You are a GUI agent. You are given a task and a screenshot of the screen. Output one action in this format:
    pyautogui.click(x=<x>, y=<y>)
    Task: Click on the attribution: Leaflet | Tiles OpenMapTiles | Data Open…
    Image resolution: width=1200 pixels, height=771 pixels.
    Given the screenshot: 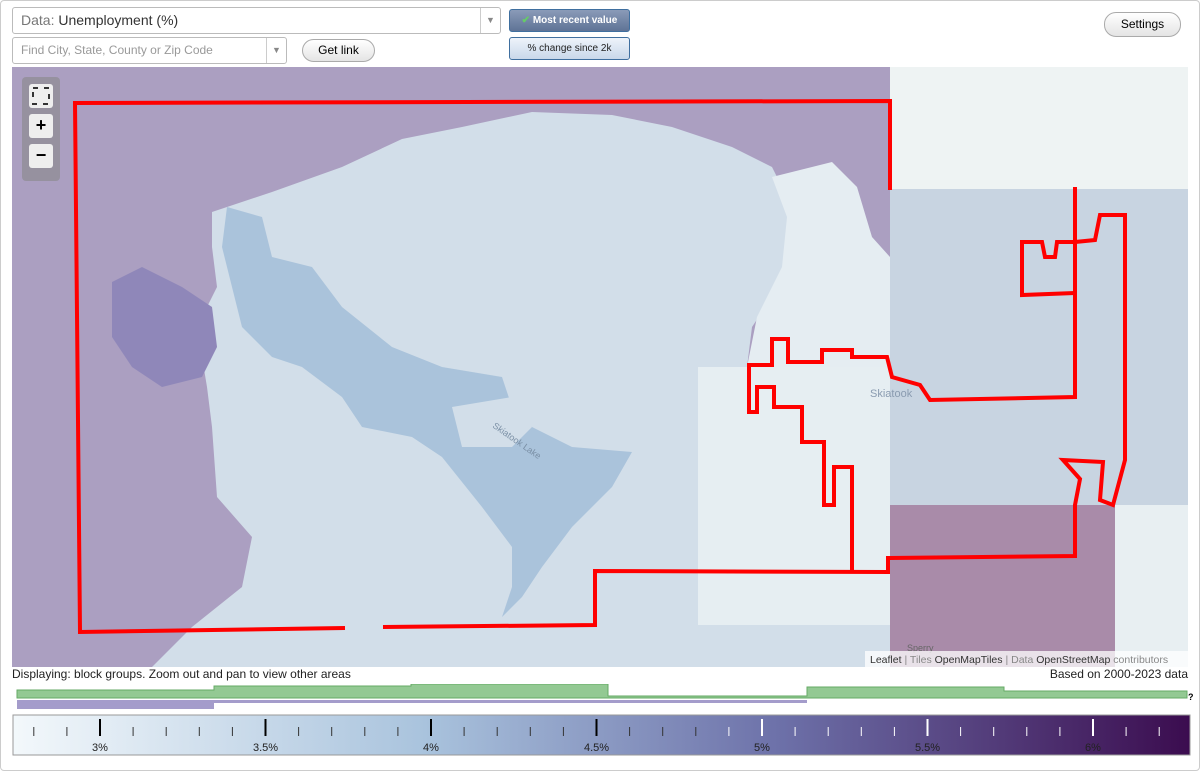 What is the action you would take?
    pyautogui.click(x=1019, y=660)
    